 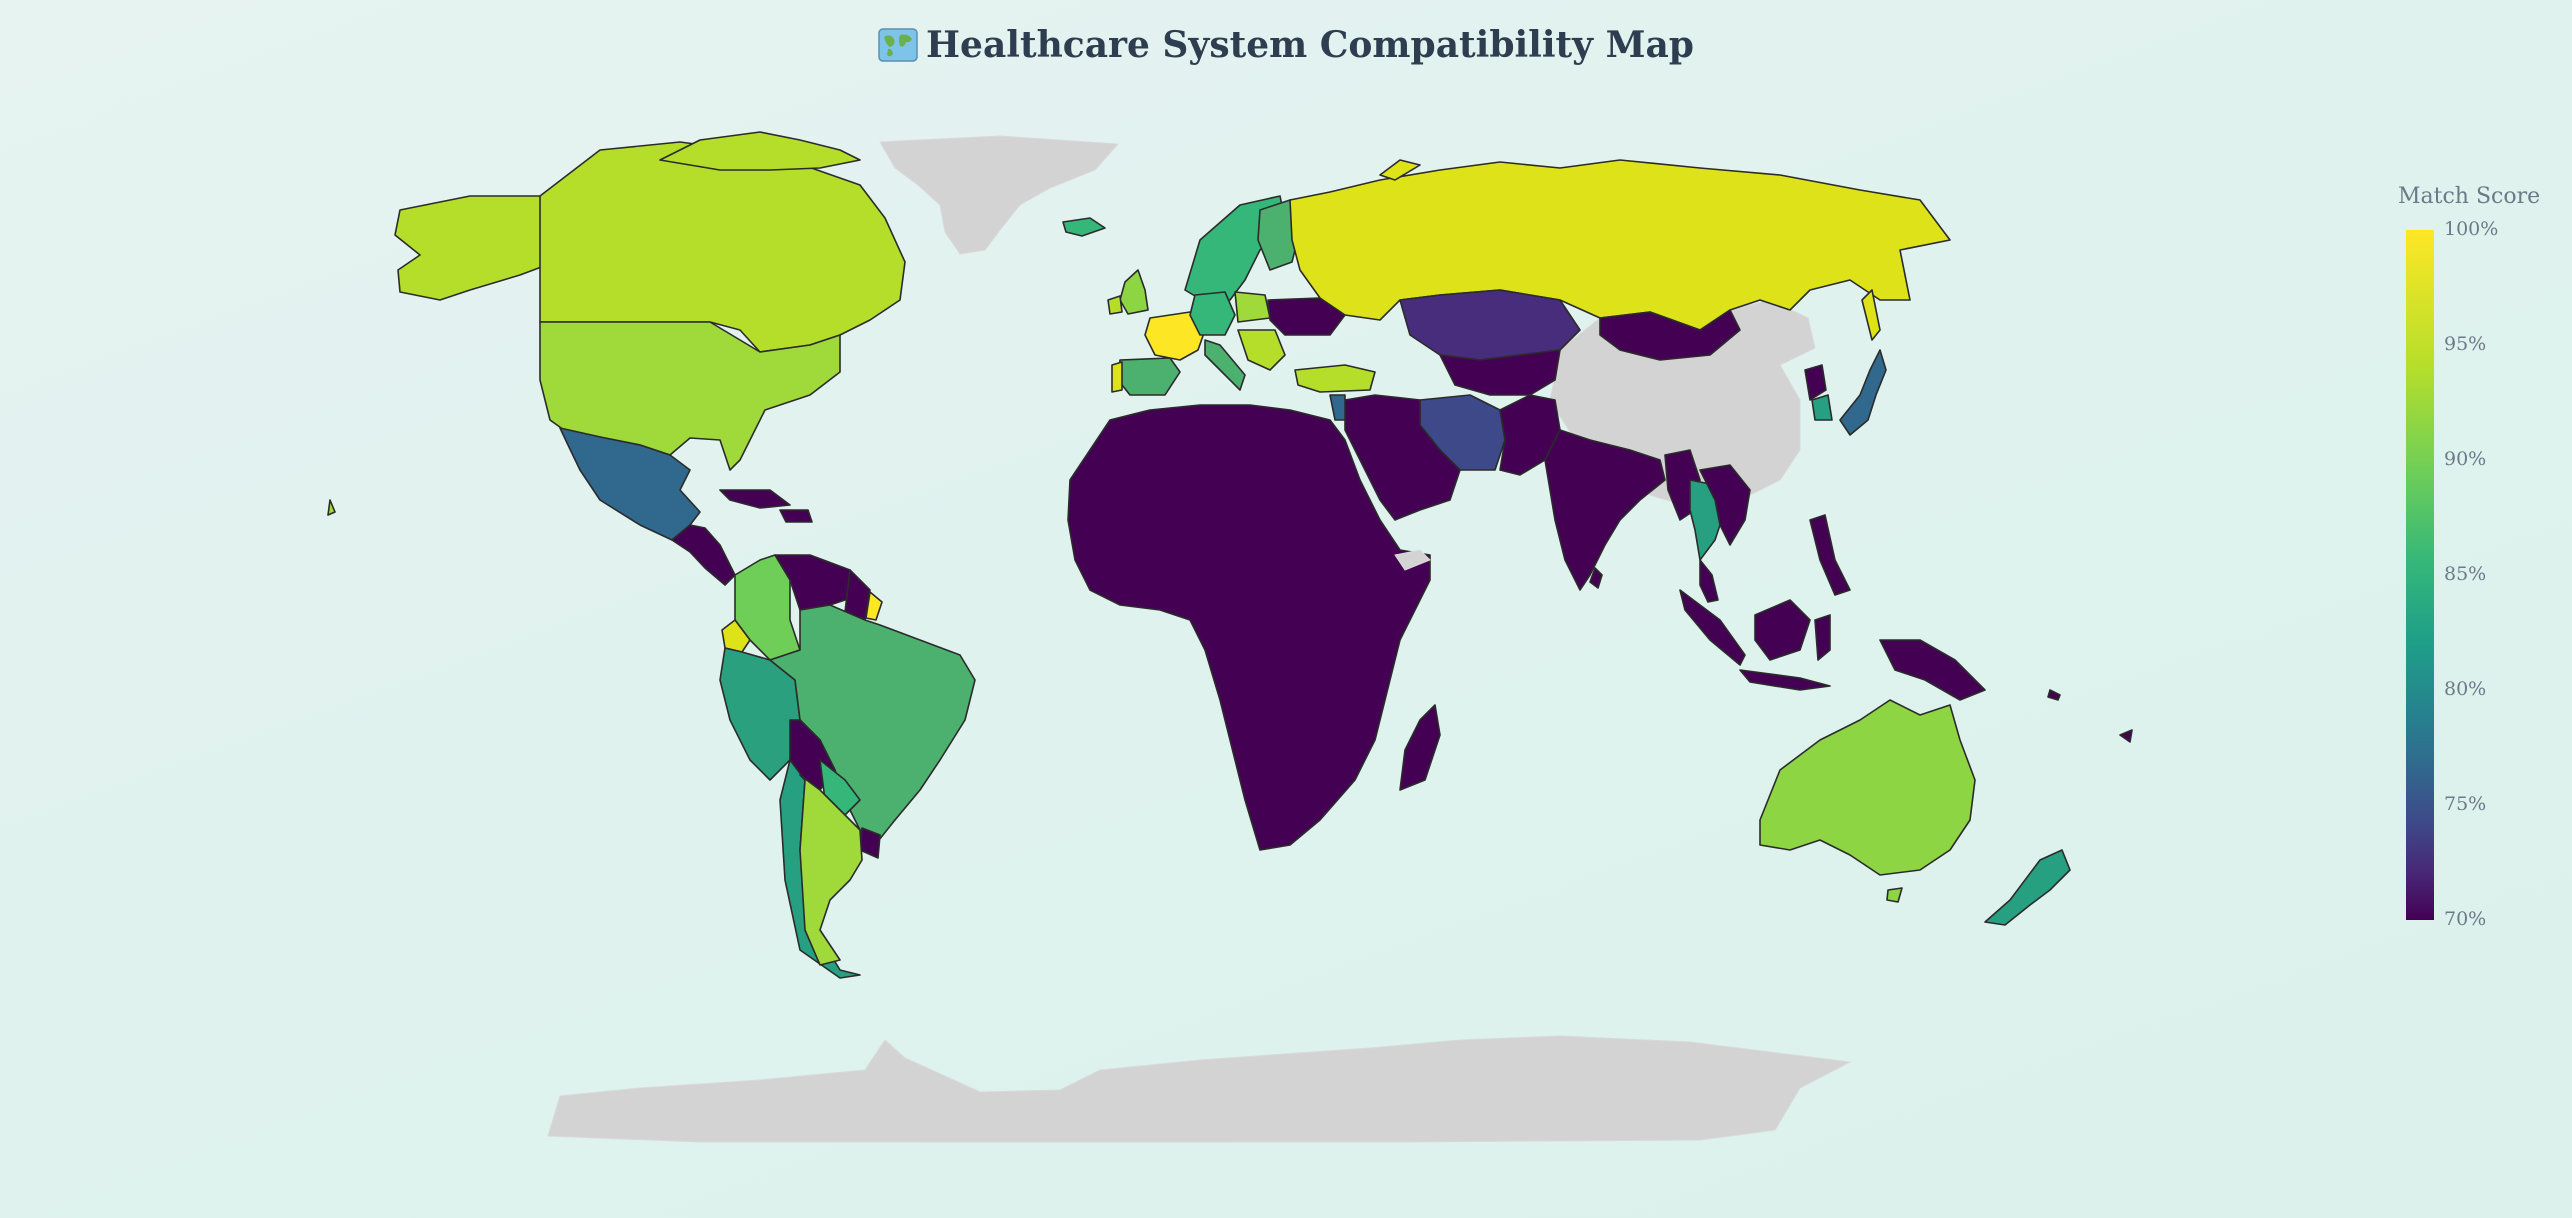 I want to click on colorbar: Match Score 100% 95% 90% 85% 80% 75% 70%, so click(x=2465, y=564).